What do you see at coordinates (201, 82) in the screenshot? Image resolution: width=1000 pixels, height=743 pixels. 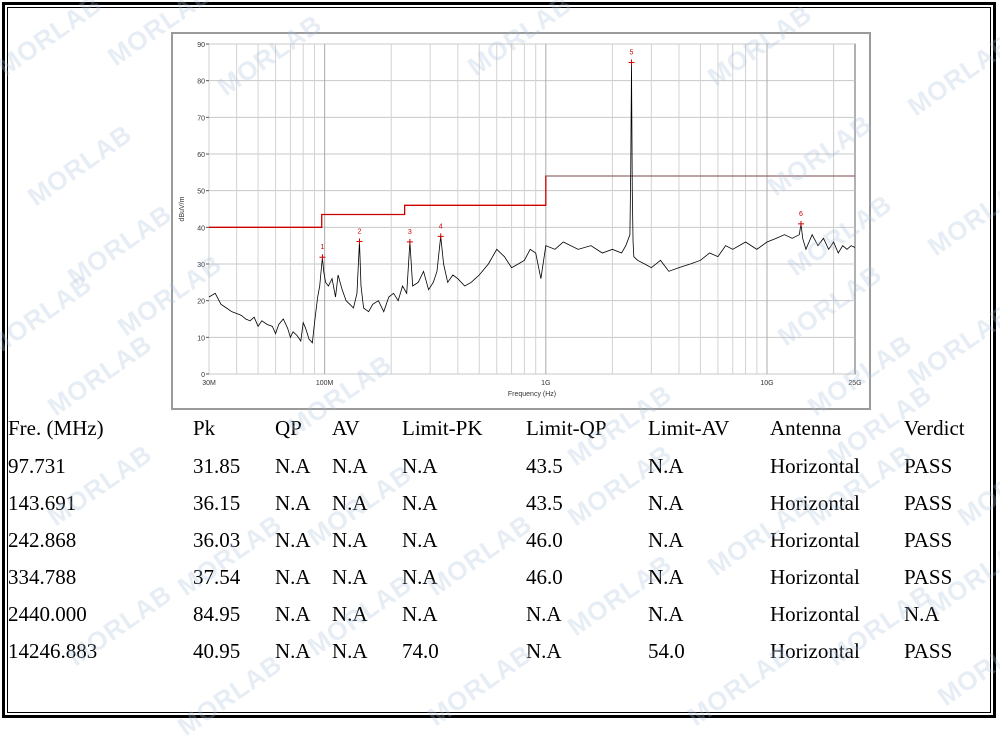 I see `y-tick-label: 80` at bounding box center [201, 82].